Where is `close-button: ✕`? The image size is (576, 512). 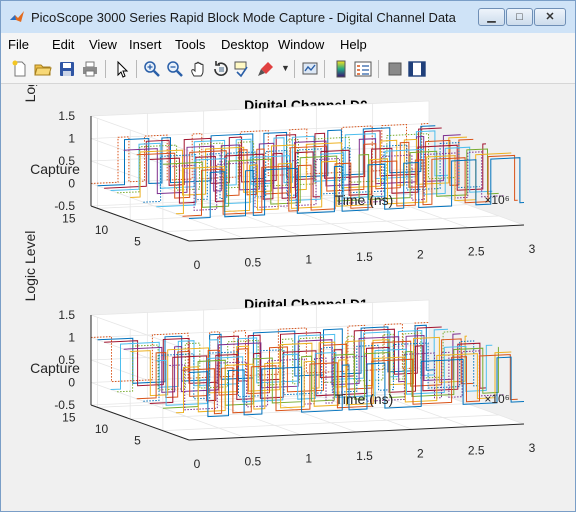 close-button: ✕ is located at coordinates (550, 17).